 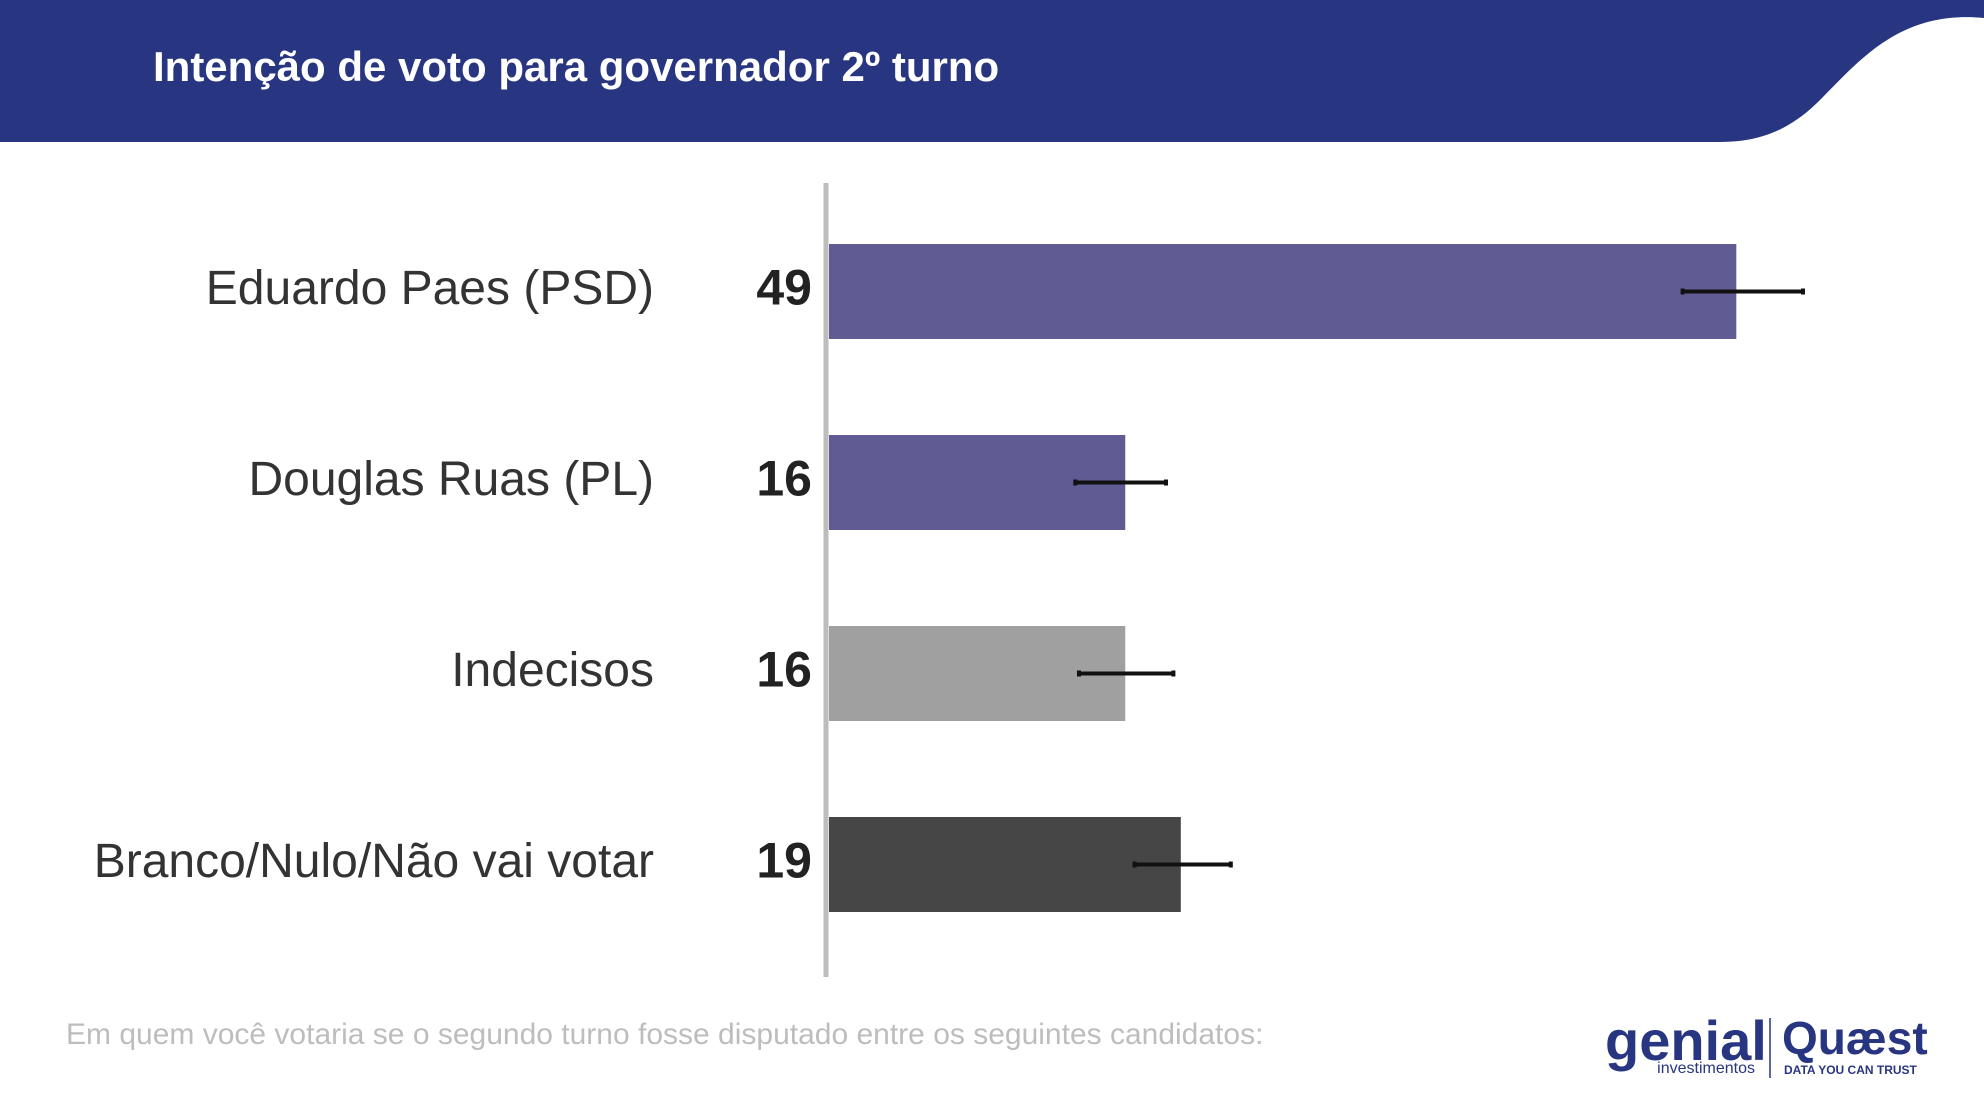 I want to click on category-label: Eduardo Paes (PSD), so click(x=430, y=288).